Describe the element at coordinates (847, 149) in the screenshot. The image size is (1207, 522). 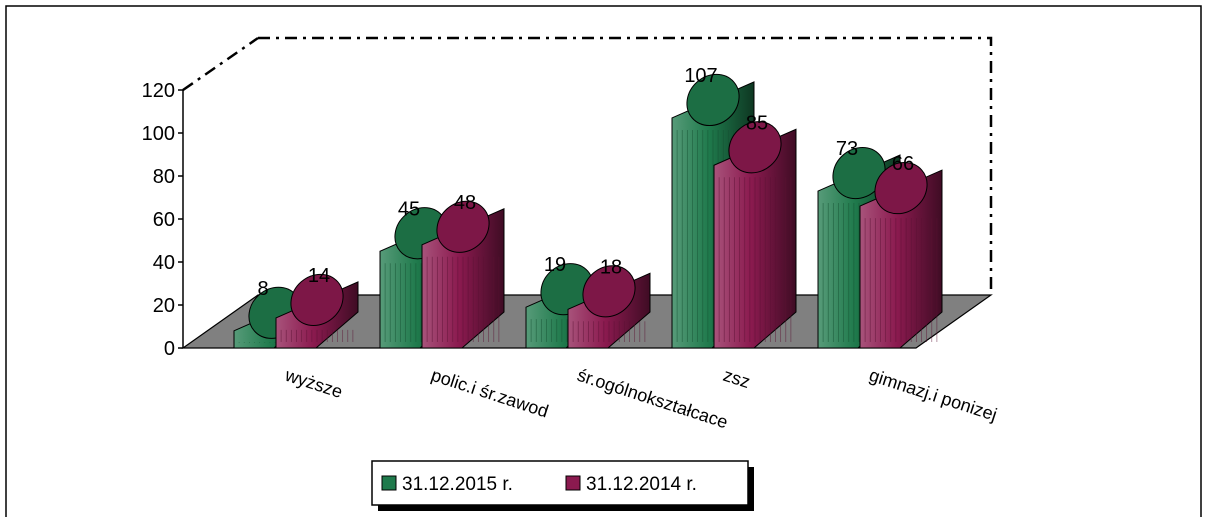
I see `data-label: 73` at that location.